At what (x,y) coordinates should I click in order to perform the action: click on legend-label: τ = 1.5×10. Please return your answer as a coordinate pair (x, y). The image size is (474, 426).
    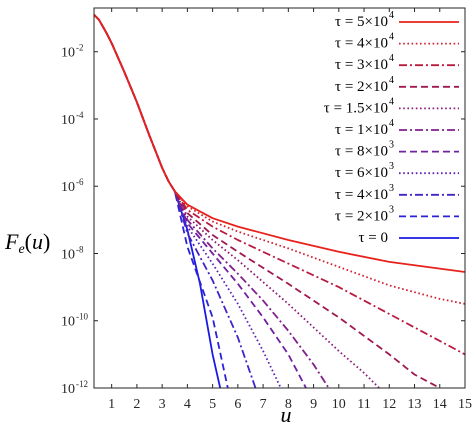
    Looking at the image, I should click on (356, 108).